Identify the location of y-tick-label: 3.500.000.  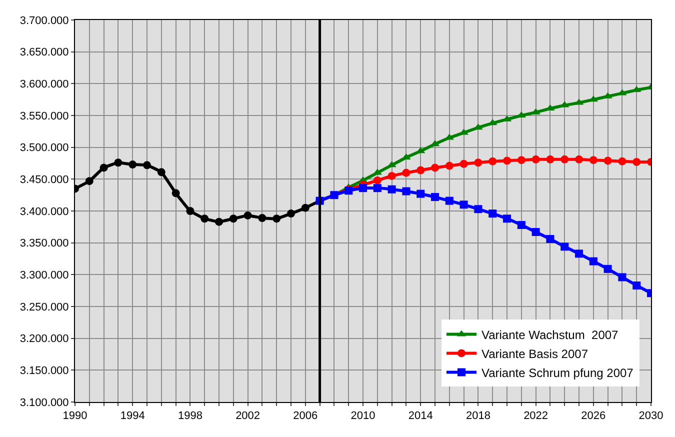
(44, 148).